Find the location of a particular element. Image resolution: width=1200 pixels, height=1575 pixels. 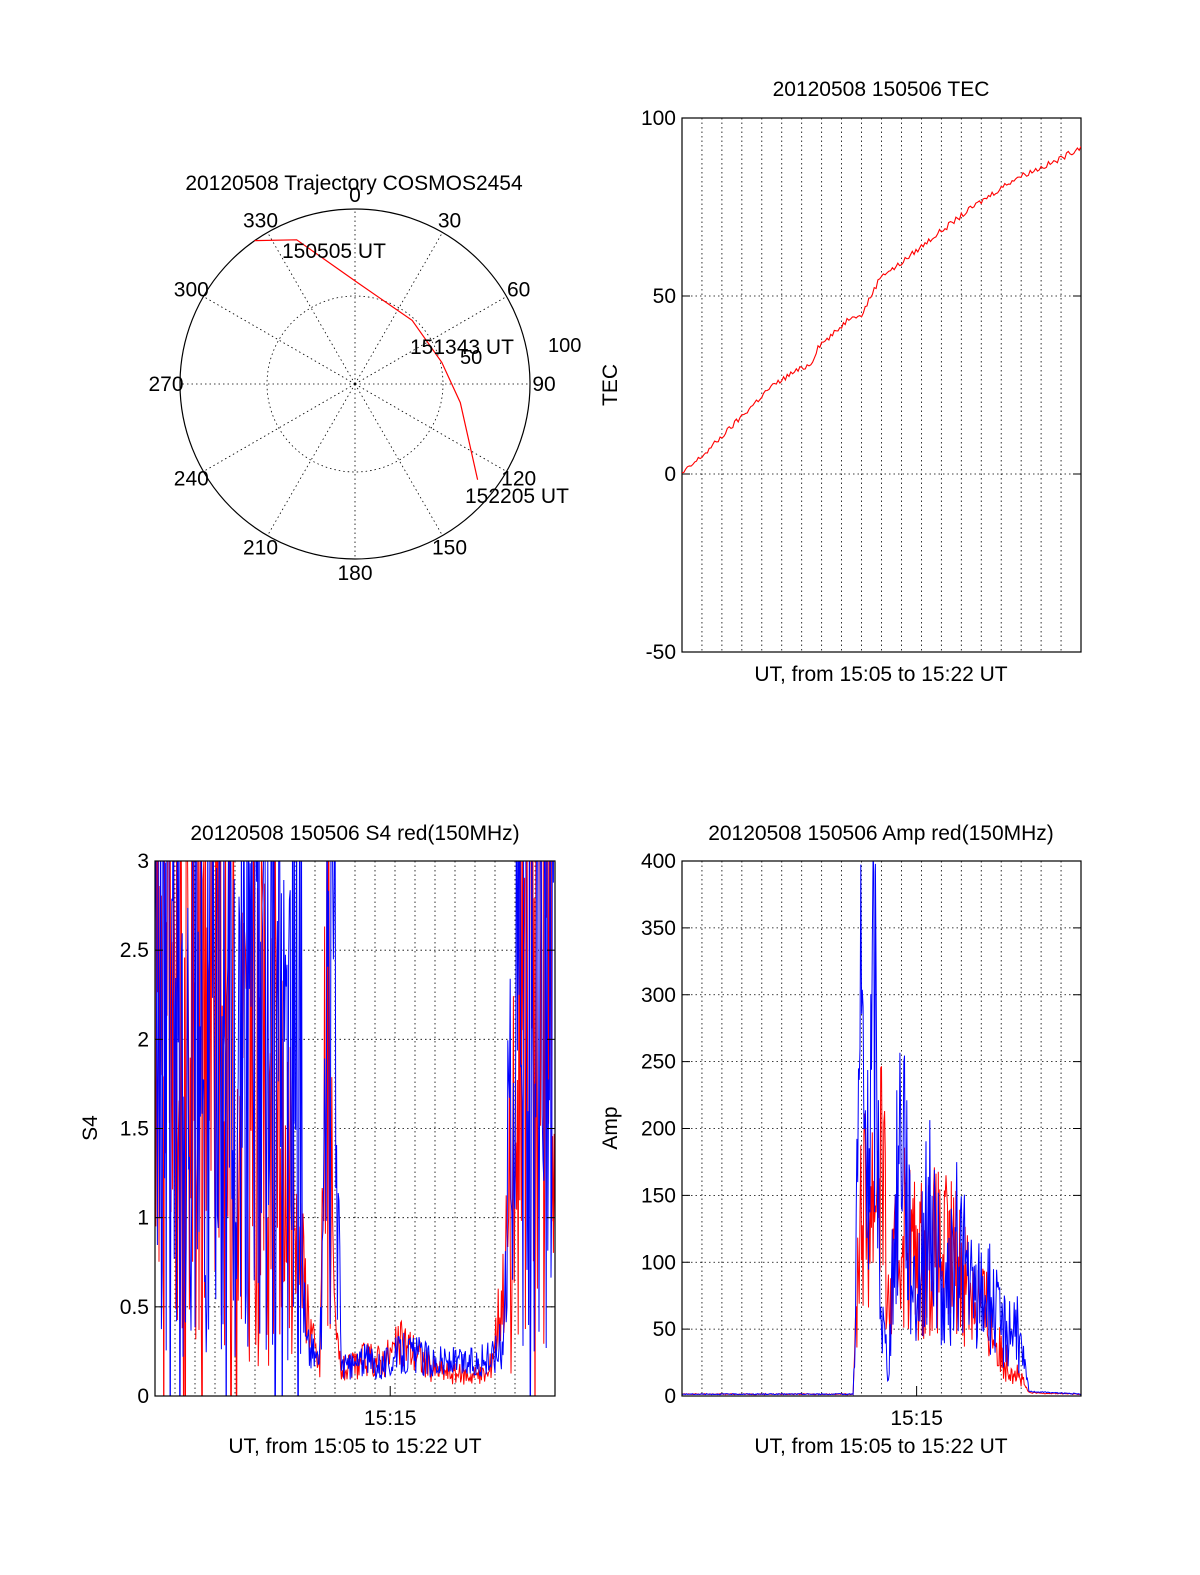

polar-inner-circle is located at coordinates (355, 384).